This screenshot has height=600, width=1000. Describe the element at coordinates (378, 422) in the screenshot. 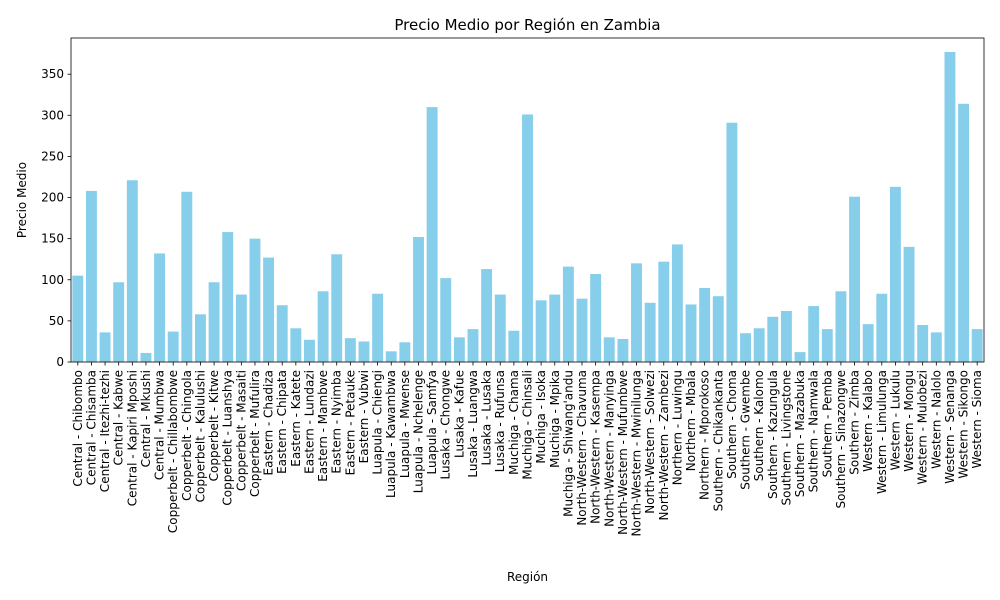

I see `x-tick-label: Luapula - Chiengi` at that location.